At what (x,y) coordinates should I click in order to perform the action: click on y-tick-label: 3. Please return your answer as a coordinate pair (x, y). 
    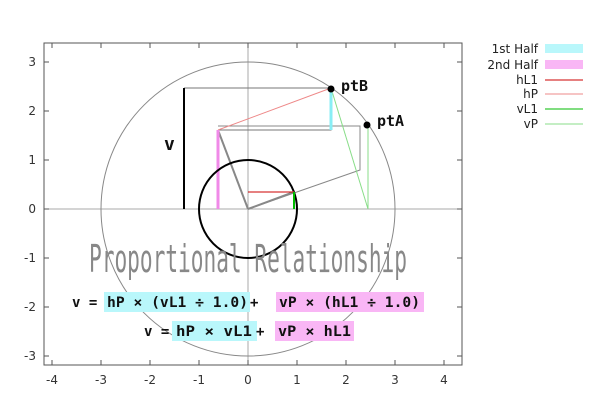
    Looking at the image, I should click on (32, 62).